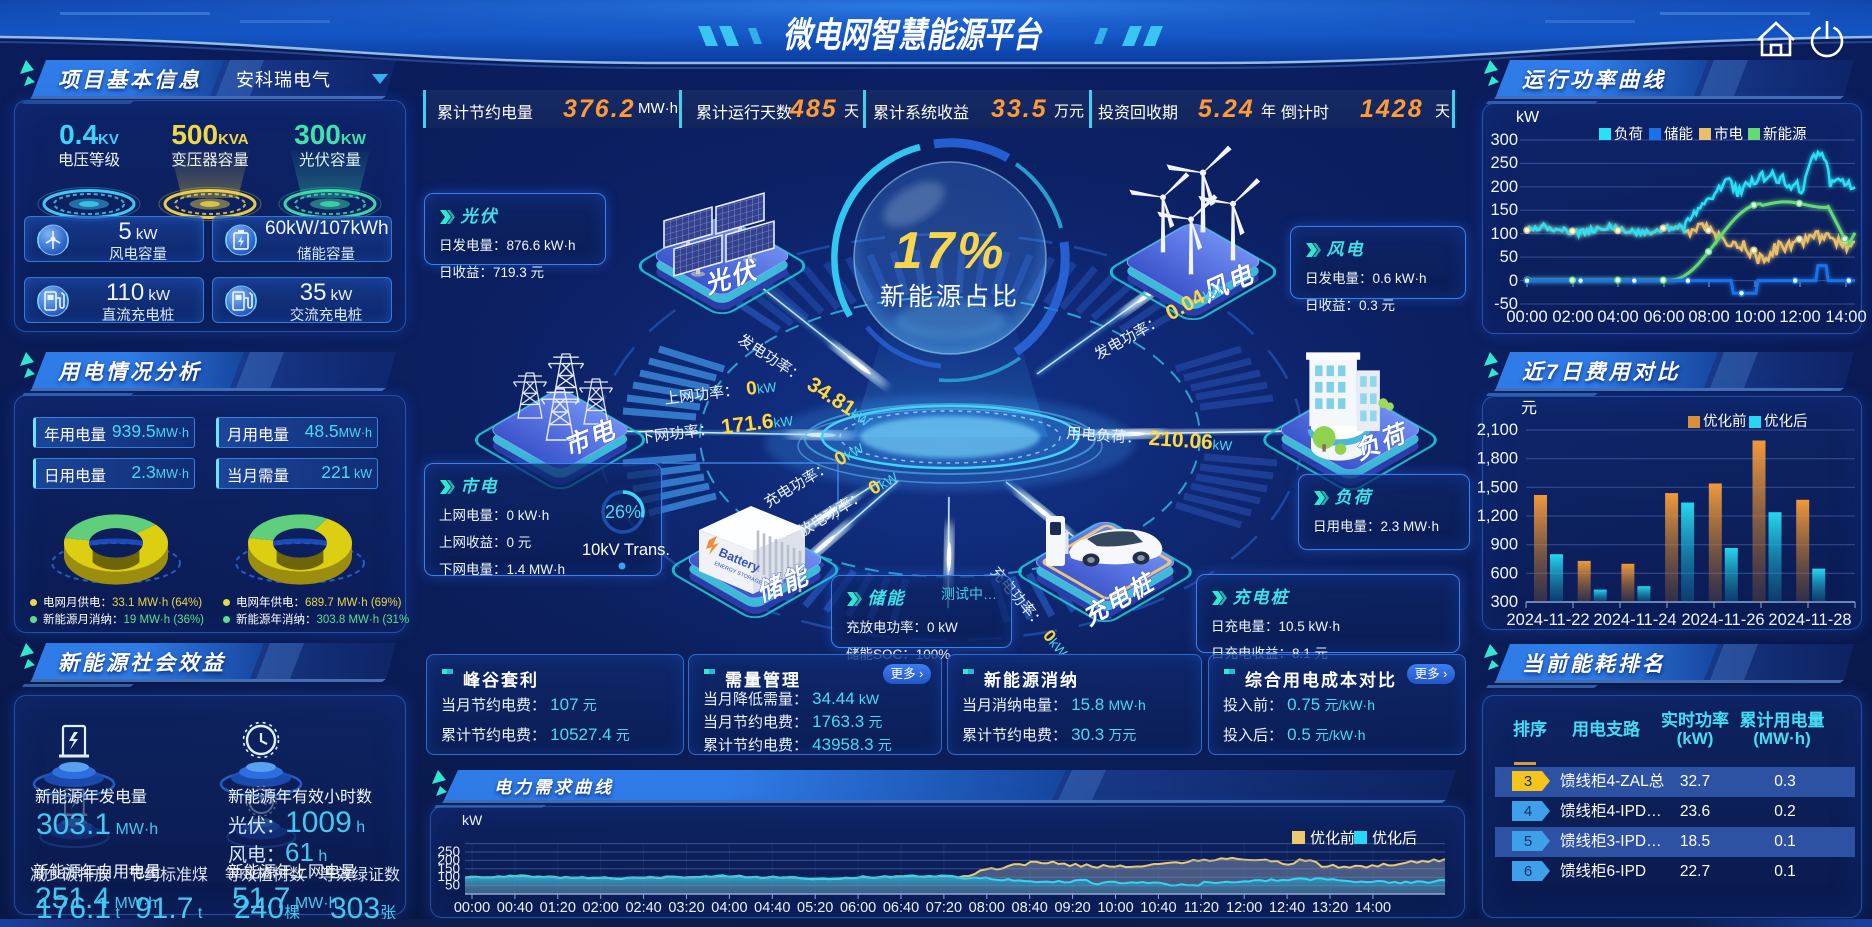  Describe the element at coordinates (676, 434) in the screenshot. I see `svg-text: 下网功率：` at that location.